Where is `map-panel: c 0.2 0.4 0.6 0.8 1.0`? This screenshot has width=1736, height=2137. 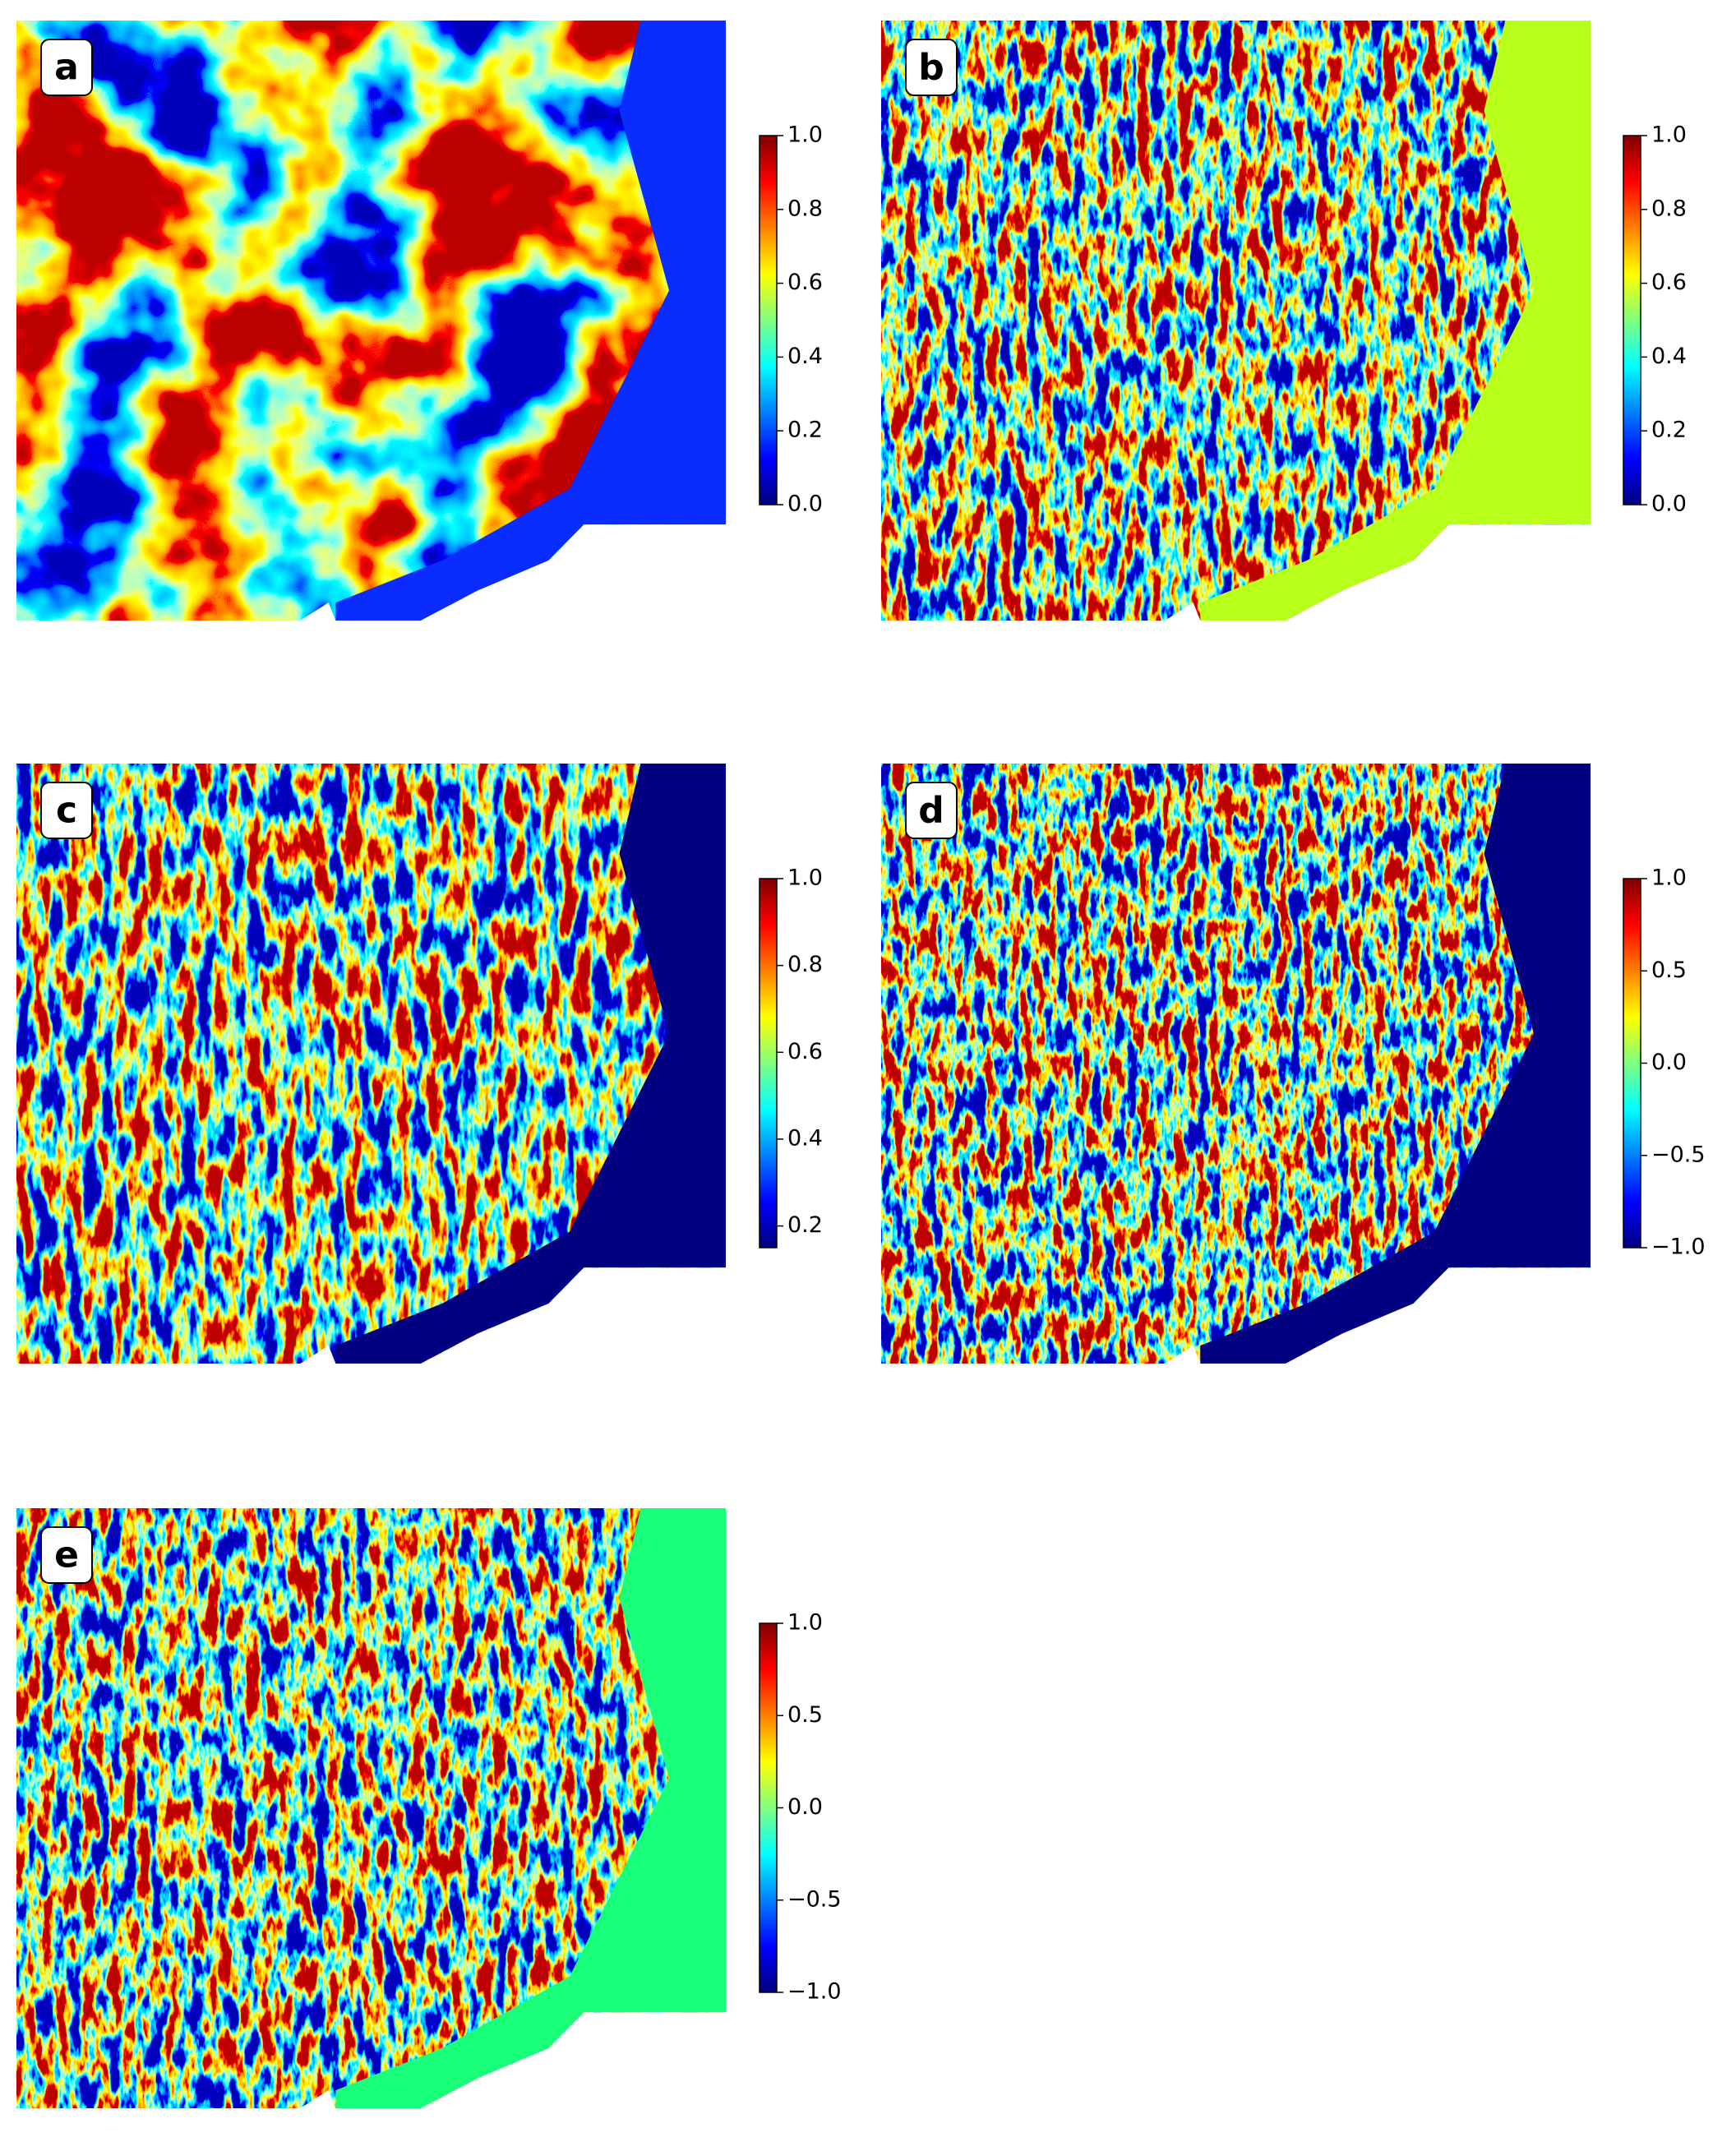
map-panel: c 0.2 0.4 0.6 0.8 1.0 is located at coordinates (420, 1064).